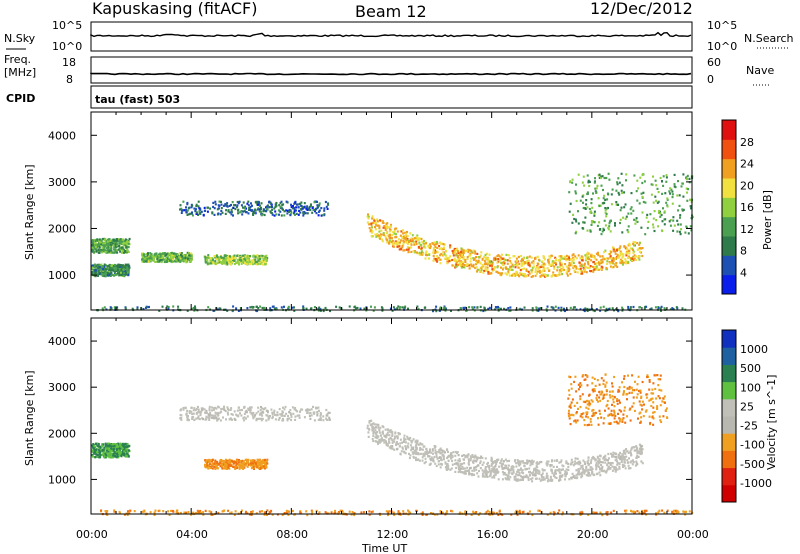 The height and width of the screenshot is (554, 800). Describe the element at coordinates (62, 228) in the screenshot. I see `y-tick-label: 2000` at that location.